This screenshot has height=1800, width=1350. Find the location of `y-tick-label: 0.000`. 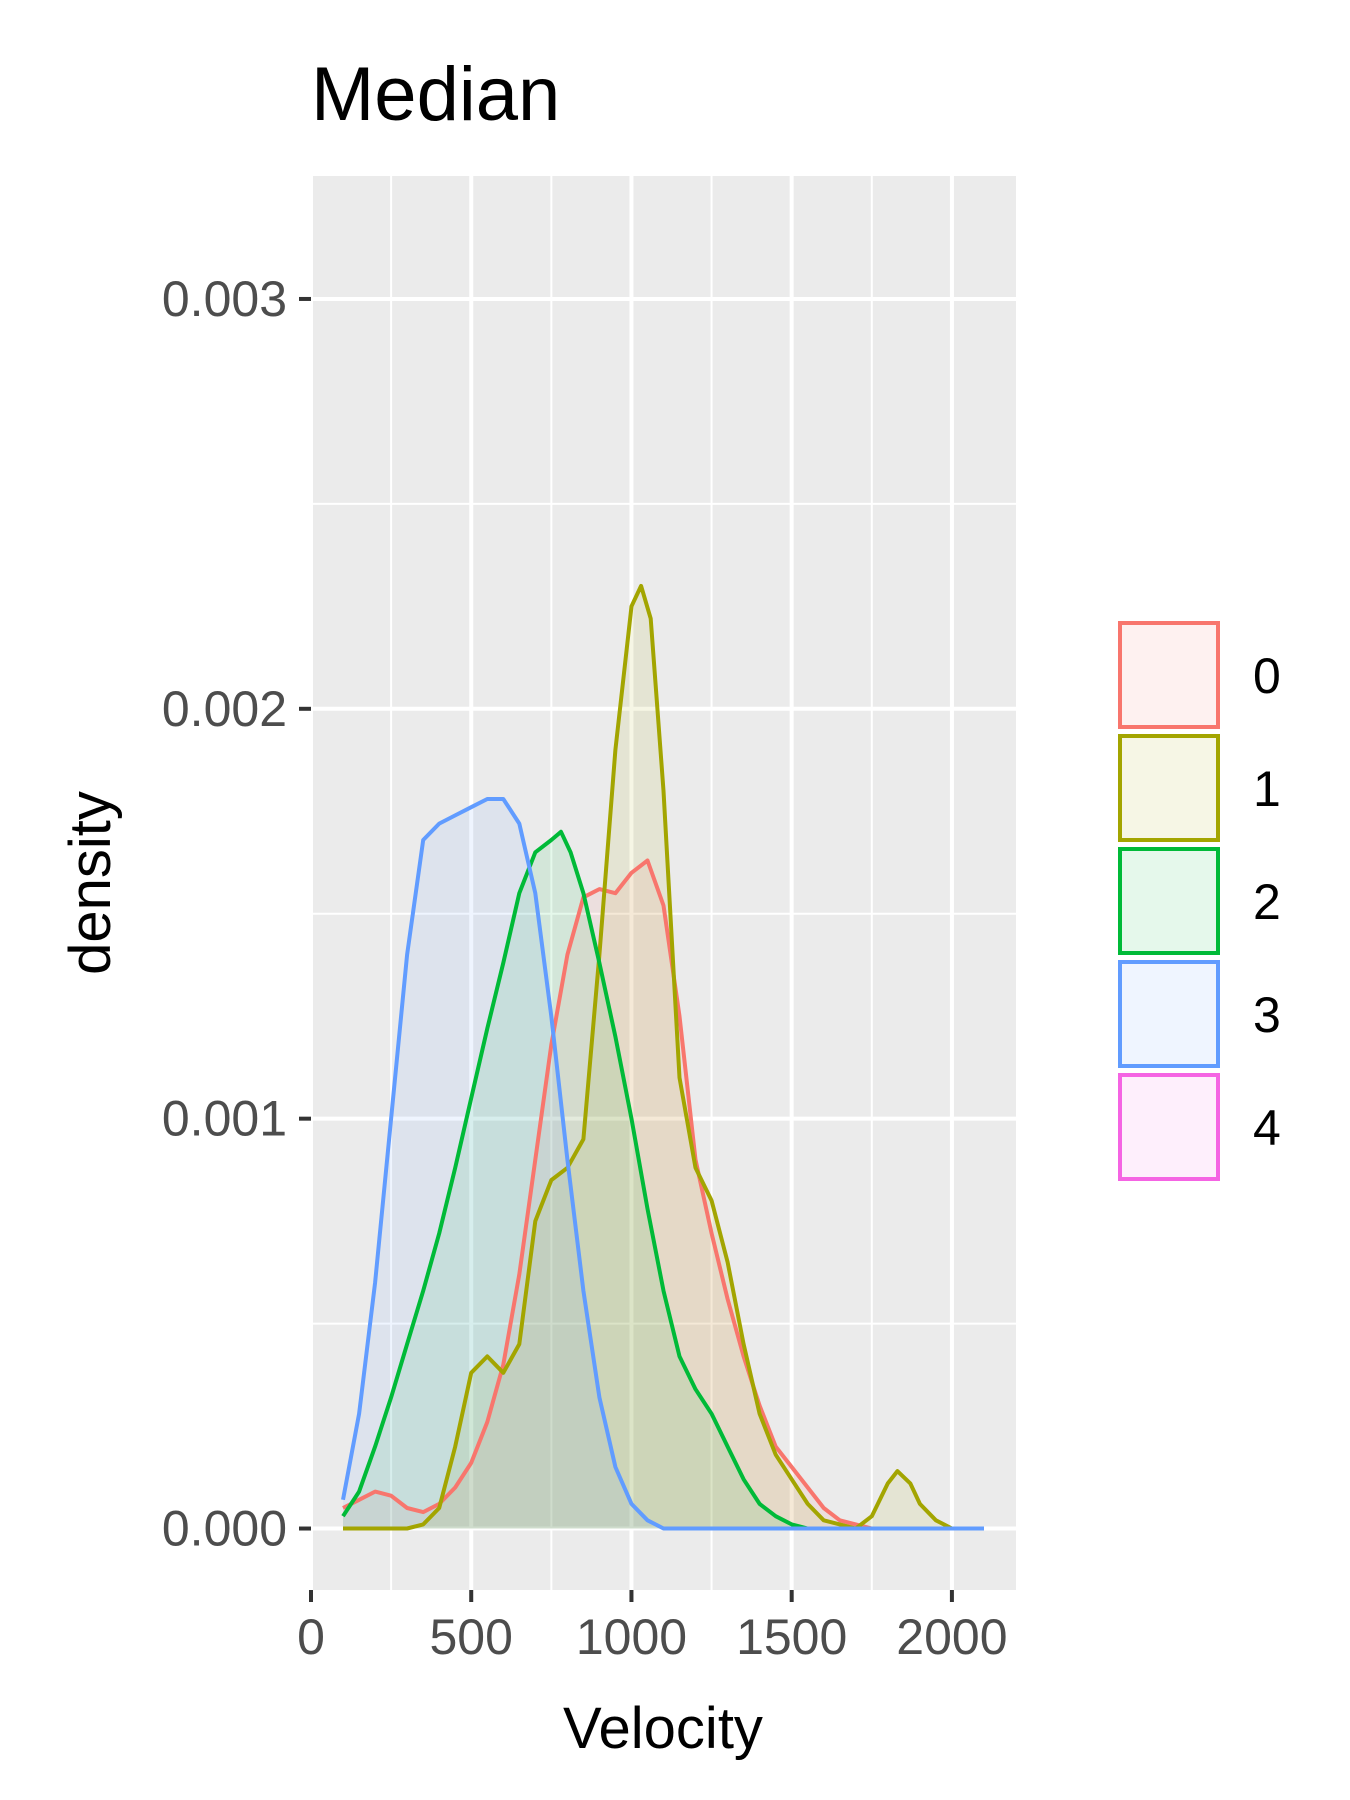

y-tick-label: 0.000 is located at coordinates (224, 1529).